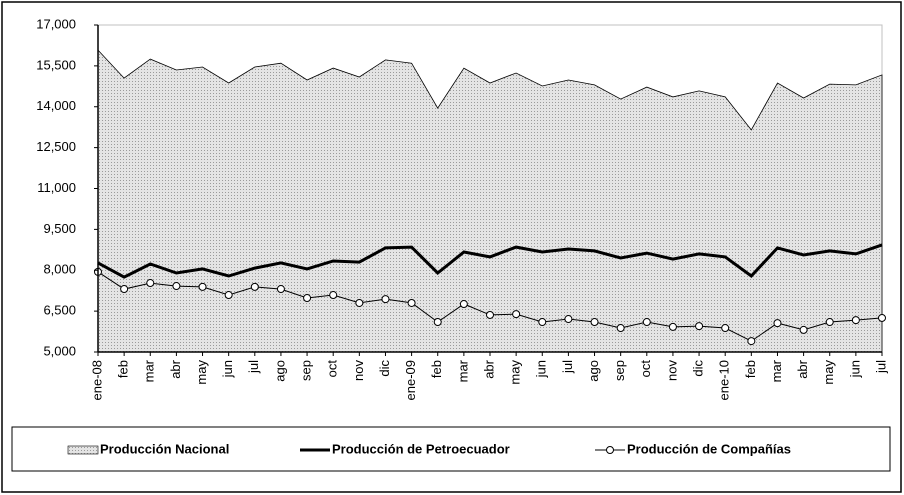 The width and height of the screenshot is (904, 495). What do you see at coordinates (410, 380) in the screenshot?
I see `x-tick-label: ene-09` at bounding box center [410, 380].